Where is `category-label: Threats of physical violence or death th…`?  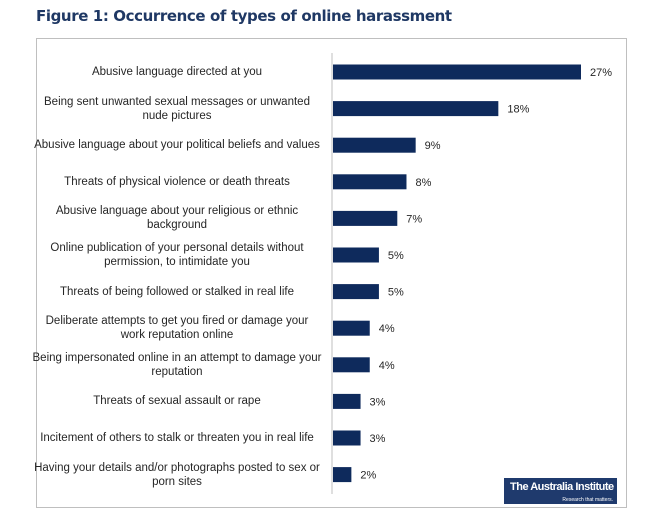 category-label: Threats of physical violence or death th… is located at coordinates (177, 181).